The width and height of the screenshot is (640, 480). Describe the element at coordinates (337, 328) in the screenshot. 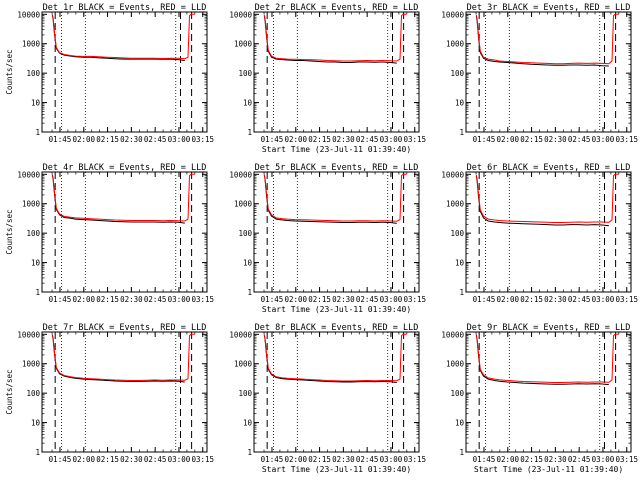

I see `chart-title: Det 8r BLACK = Events, RED = LLD` at that location.